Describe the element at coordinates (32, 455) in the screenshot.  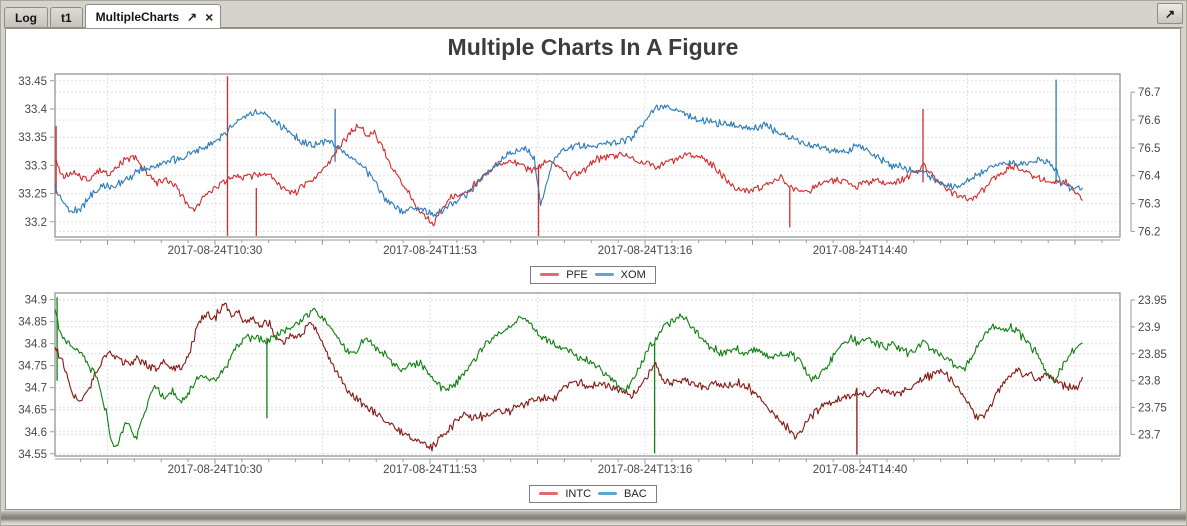
I see `svg-text: 34.55` at that location.